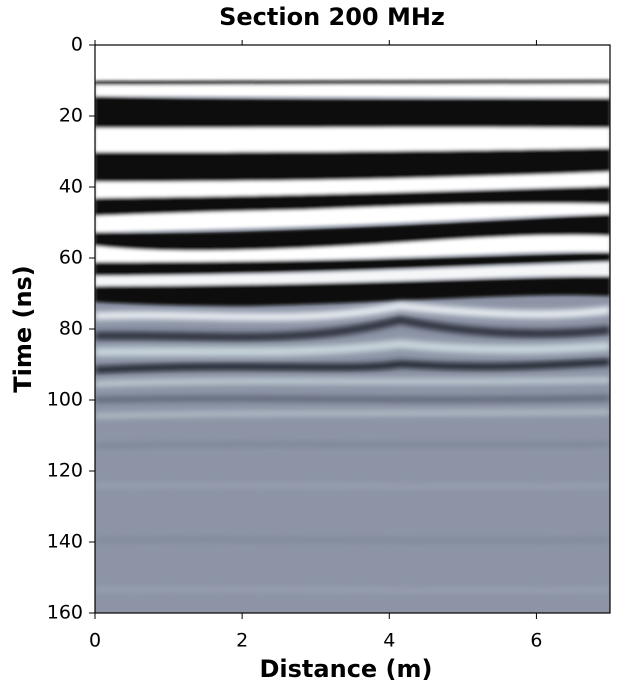 The height and width of the screenshot is (687, 626). What do you see at coordinates (77, 45) in the screenshot?
I see `y-tick-label: 0` at bounding box center [77, 45].